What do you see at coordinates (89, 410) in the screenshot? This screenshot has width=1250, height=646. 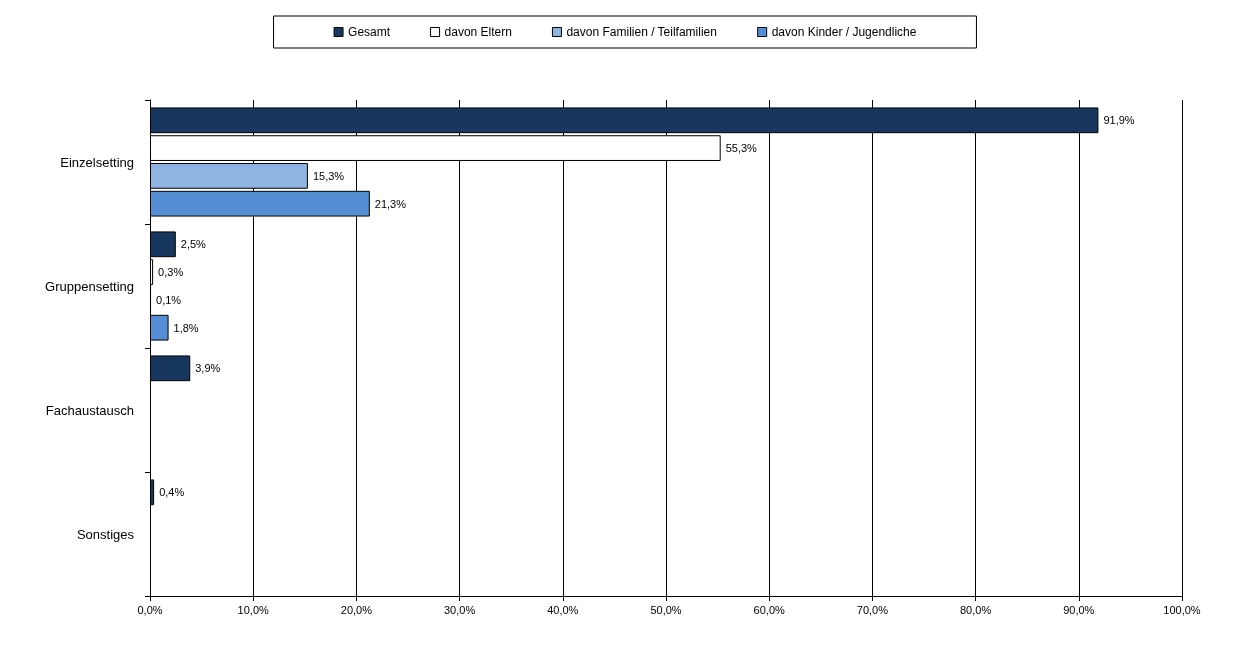 I see `y-tick-label: Fachaustausch` at bounding box center [89, 410].